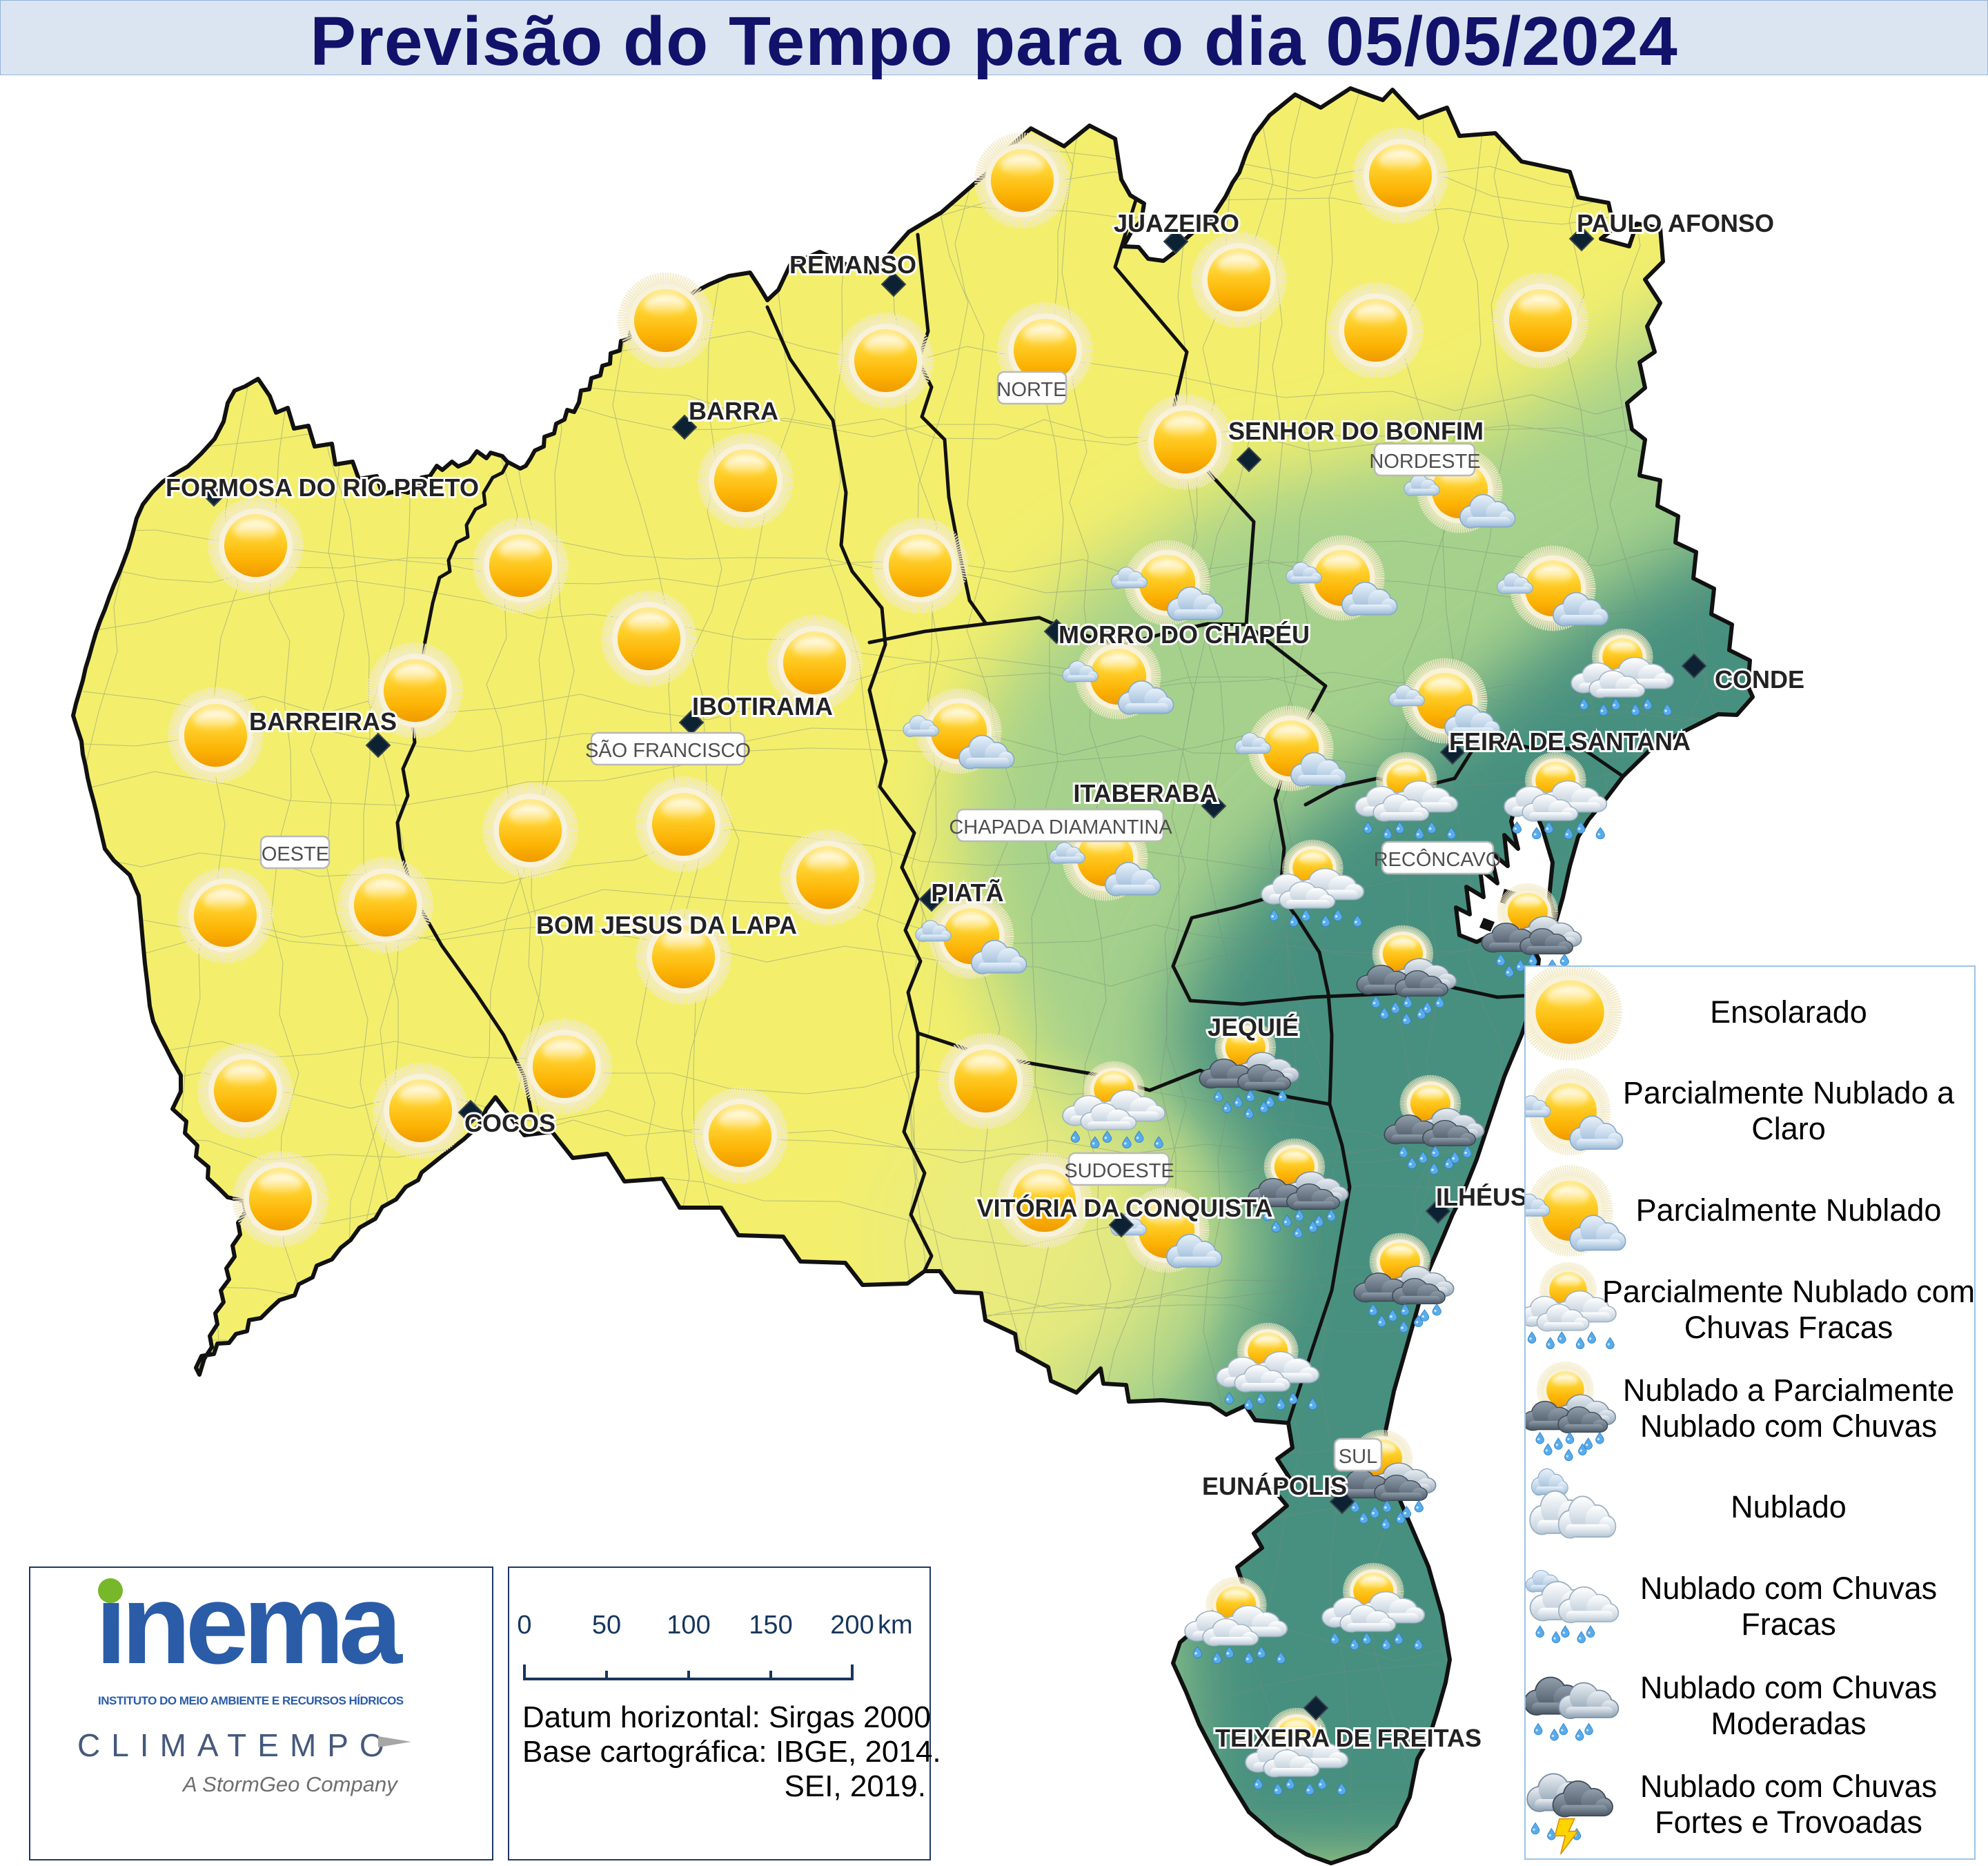 This screenshot has width=1988, height=1866. Describe the element at coordinates (852, 265) in the screenshot. I see `svg-text: REMANSO` at that location.